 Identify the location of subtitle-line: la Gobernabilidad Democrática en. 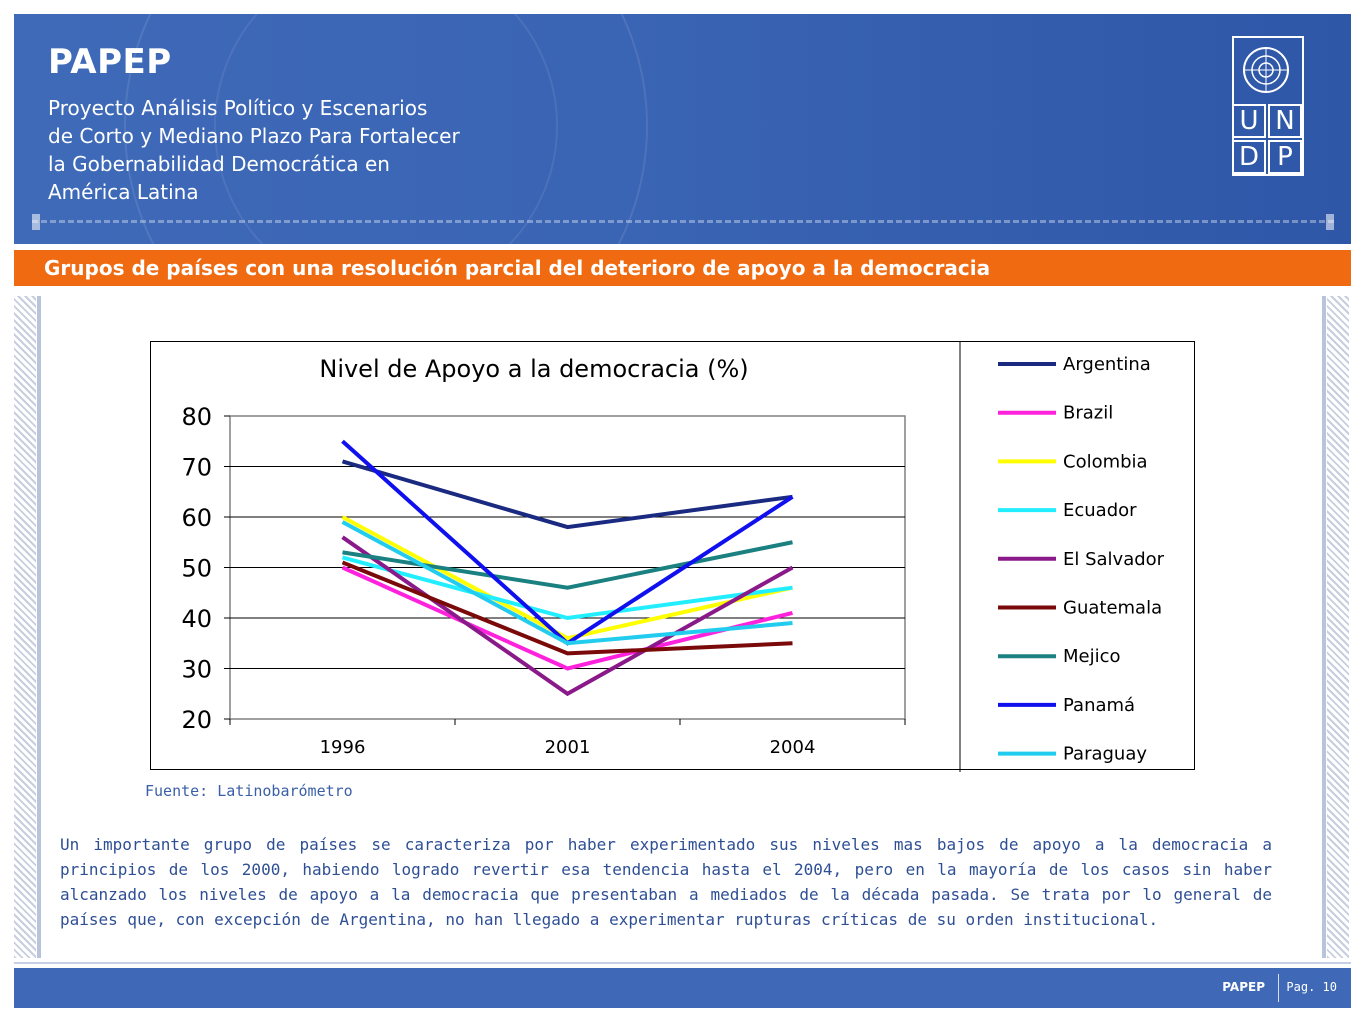
(219, 164).